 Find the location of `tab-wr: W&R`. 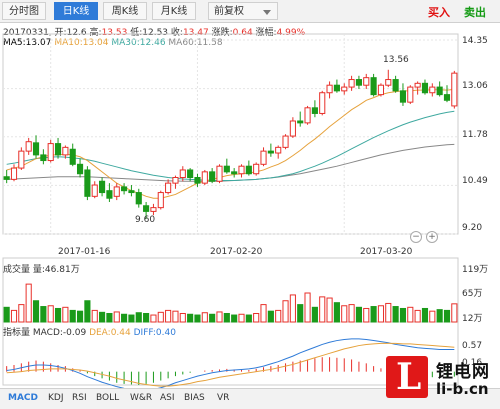

tab-wr: W&R is located at coordinates (141, 398).